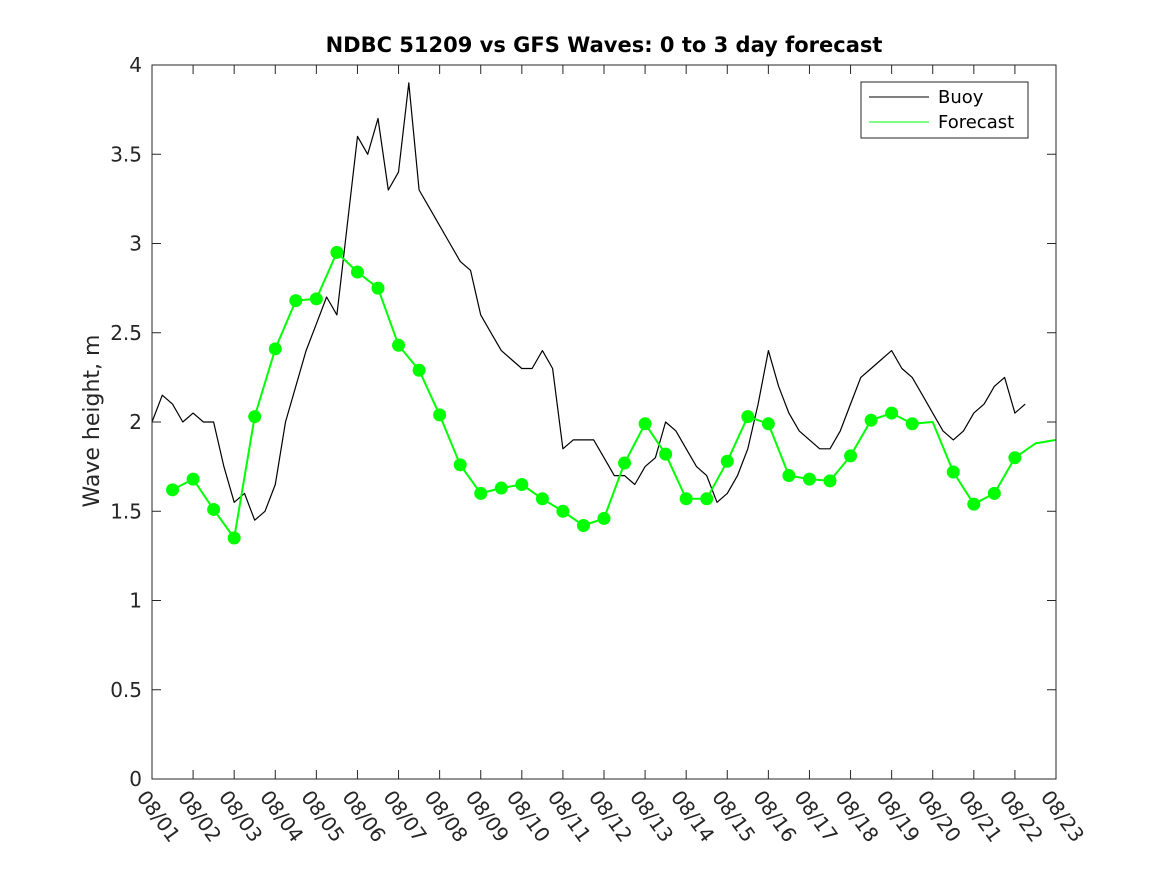 The image size is (1167, 879). I want to click on x-tick-label: 08/11, so click(569, 816).